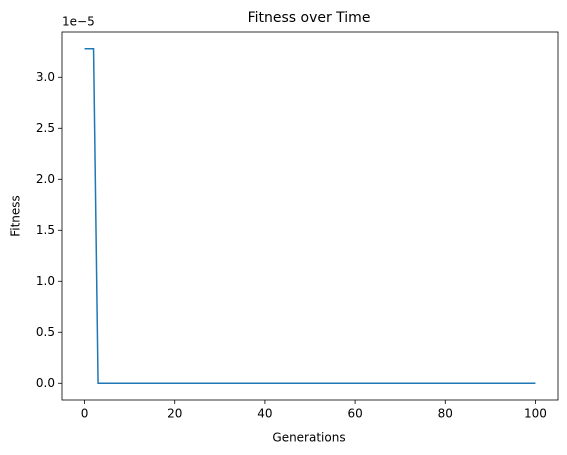  What do you see at coordinates (45, 77) in the screenshot?
I see `y-tick-label: 3.0` at bounding box center [45, 77].